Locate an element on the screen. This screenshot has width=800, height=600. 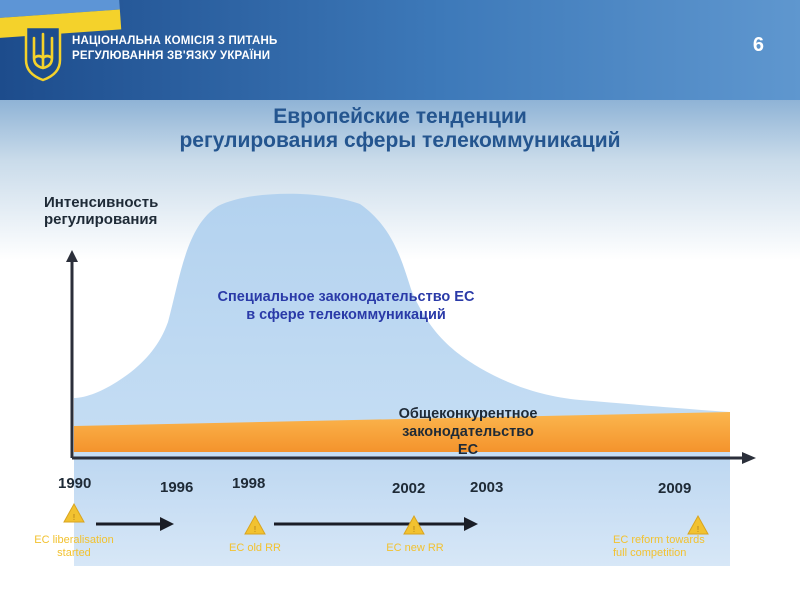
arrow-liberalisation-to-1996-head is located at coordinates (167, 524).